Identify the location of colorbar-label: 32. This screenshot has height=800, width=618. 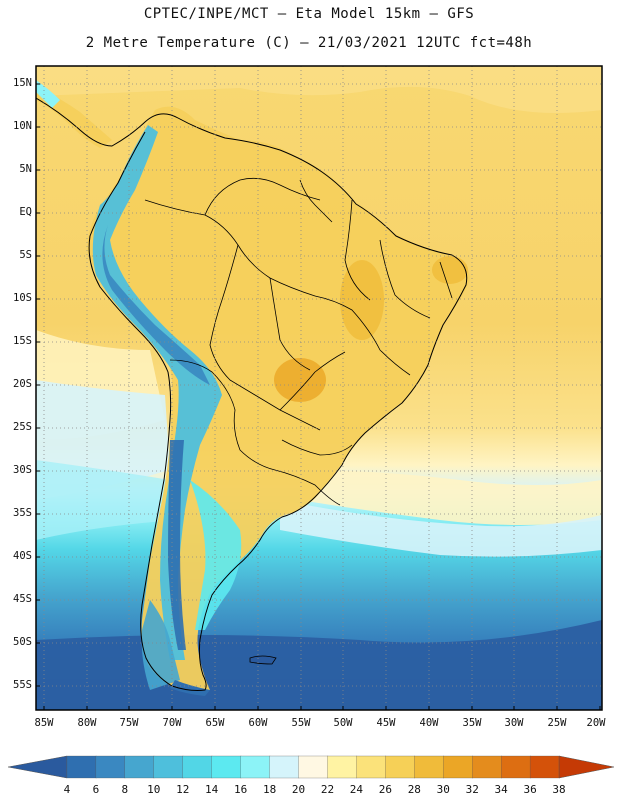
(472, 789).